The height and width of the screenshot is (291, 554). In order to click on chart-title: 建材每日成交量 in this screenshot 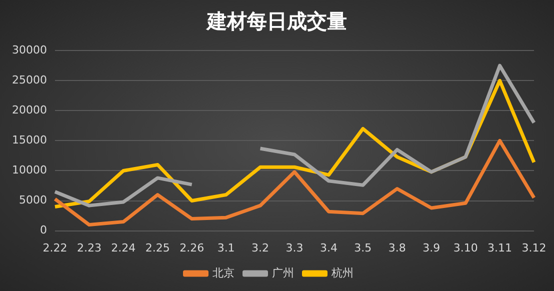, I will do `click(276, 21)`.